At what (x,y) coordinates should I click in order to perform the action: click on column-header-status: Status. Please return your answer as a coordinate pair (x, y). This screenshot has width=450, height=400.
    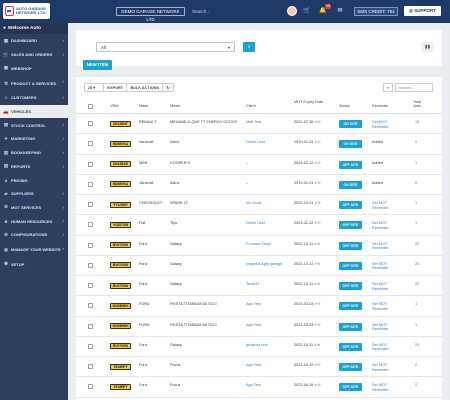
    Looking at the image, I should click on (344, 106).